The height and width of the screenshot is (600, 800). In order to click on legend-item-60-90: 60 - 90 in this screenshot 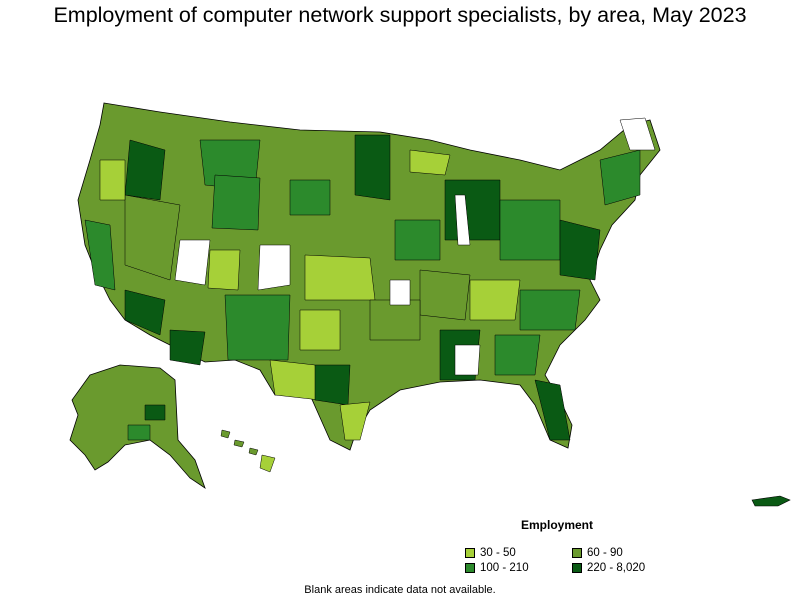, I will do `click(597, 553)`.